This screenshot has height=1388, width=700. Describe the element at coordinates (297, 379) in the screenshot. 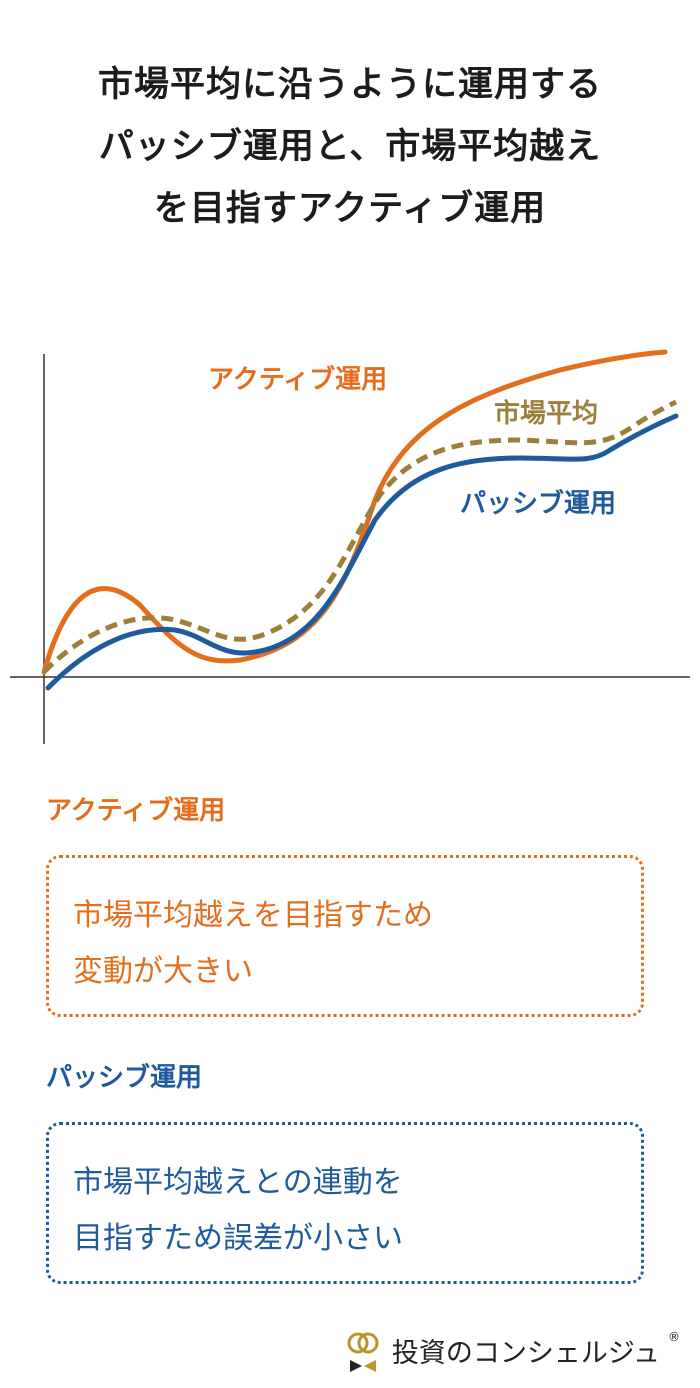

I see `active-line-label: アクティブ運用` at that location.